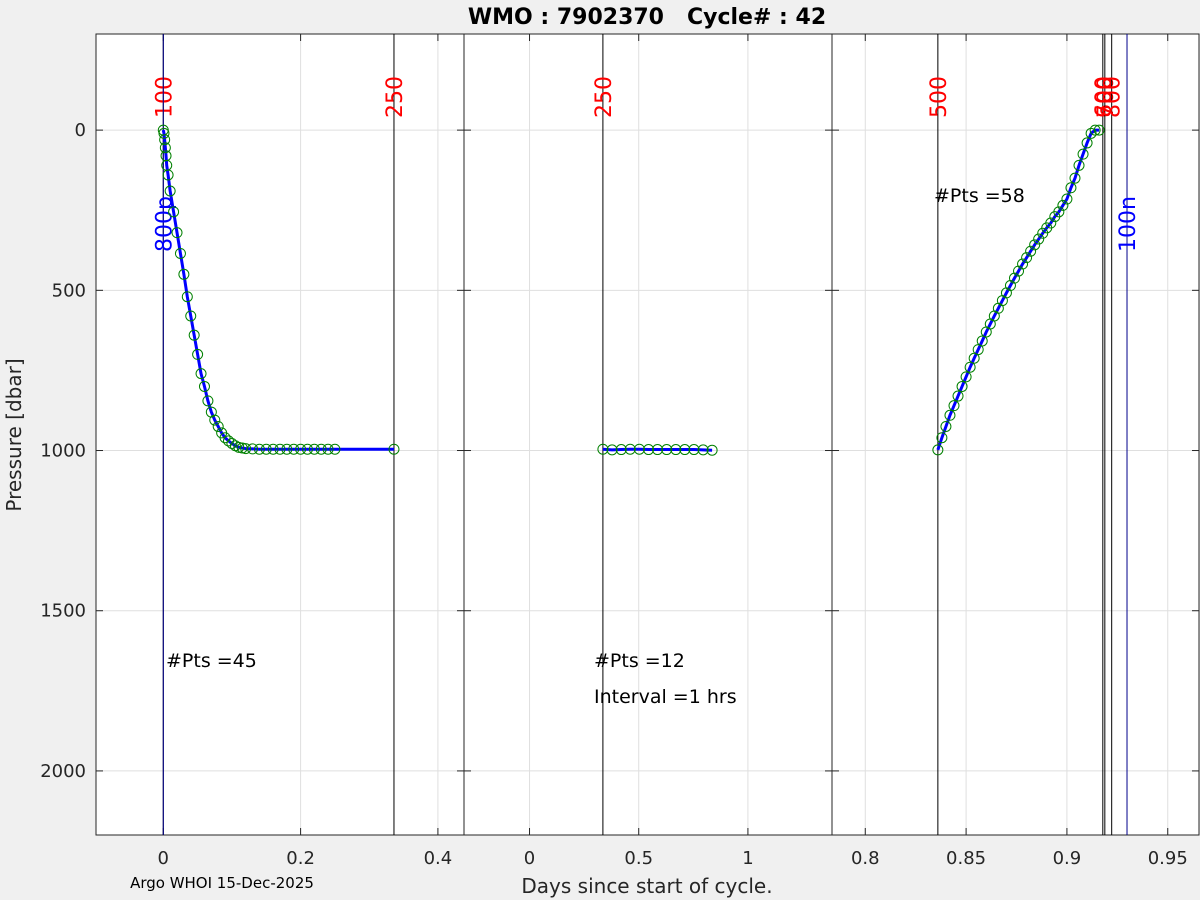 The height and width of the screenshot is (900, 1200). I want to click on y-tick-label: 500, so click(69, 290).